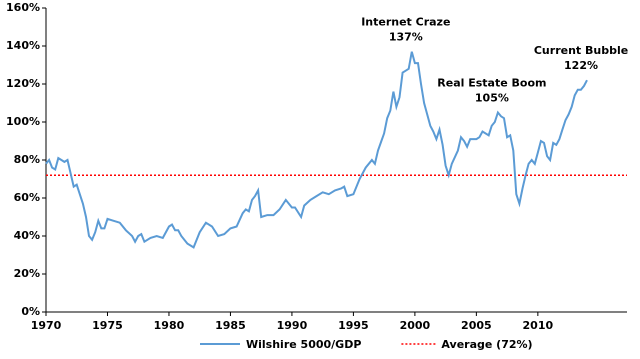 This screenshot has width=640, height=359. Describe the element at coordinates (27, 273) in the screenshot. I see `y-tick-label: 20%` at that location.